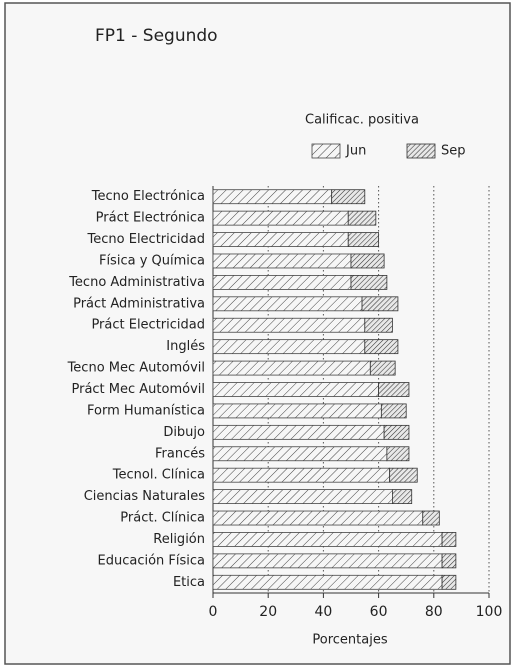  I want to click on y-tick-label: Educación Física, so click(152, 560).